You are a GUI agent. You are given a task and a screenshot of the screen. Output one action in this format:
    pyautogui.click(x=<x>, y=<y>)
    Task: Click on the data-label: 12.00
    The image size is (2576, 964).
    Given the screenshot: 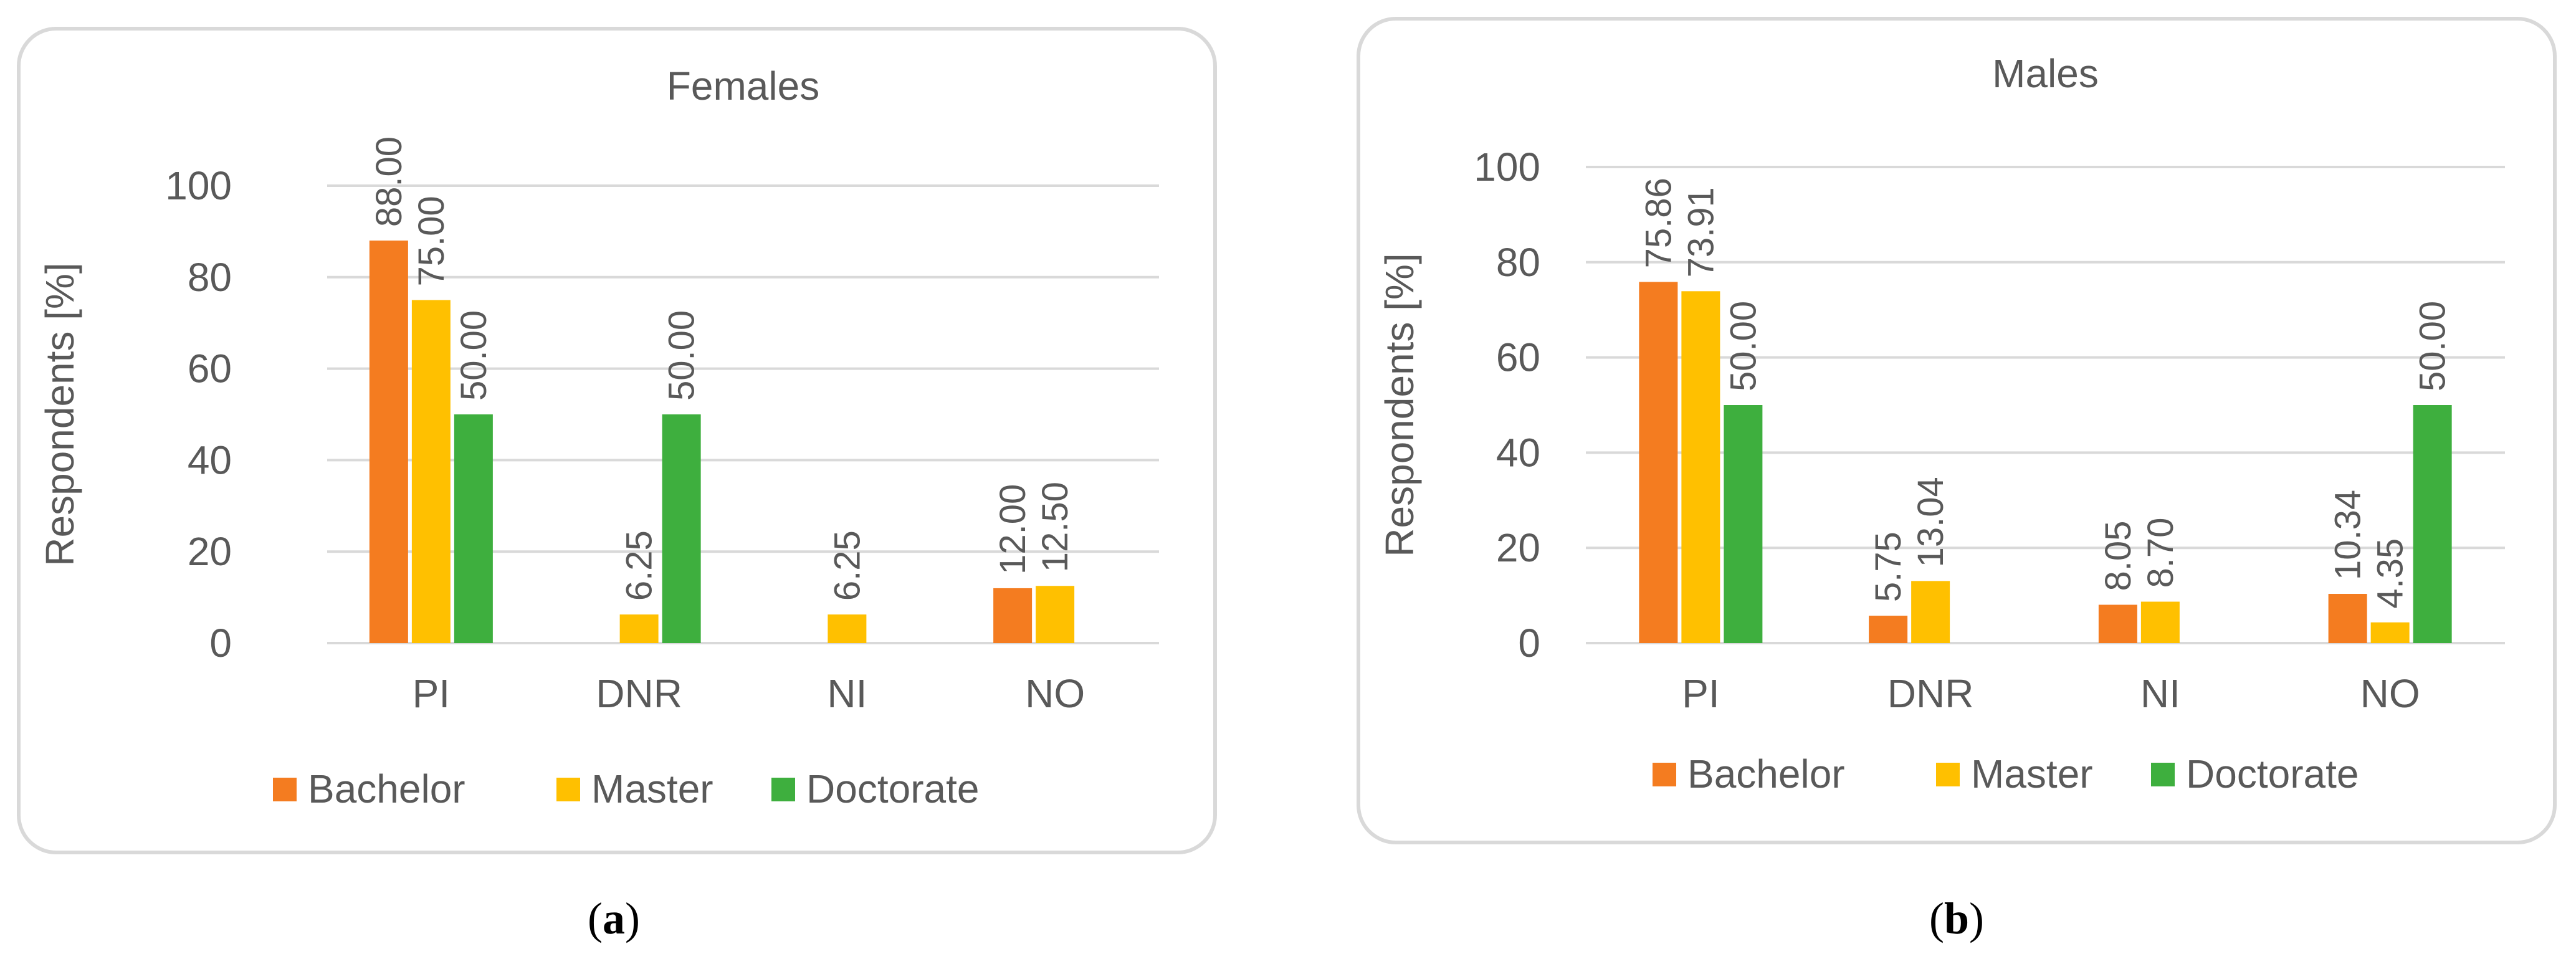 What is the action you would take?
    pyautogui.click(x=1013, y=529)
    